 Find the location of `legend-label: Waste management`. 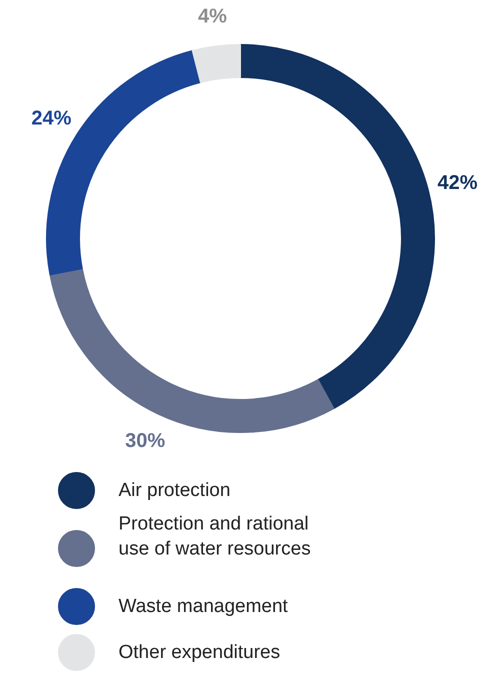

legend-label: Waste management is located at coordinates (203, 606).